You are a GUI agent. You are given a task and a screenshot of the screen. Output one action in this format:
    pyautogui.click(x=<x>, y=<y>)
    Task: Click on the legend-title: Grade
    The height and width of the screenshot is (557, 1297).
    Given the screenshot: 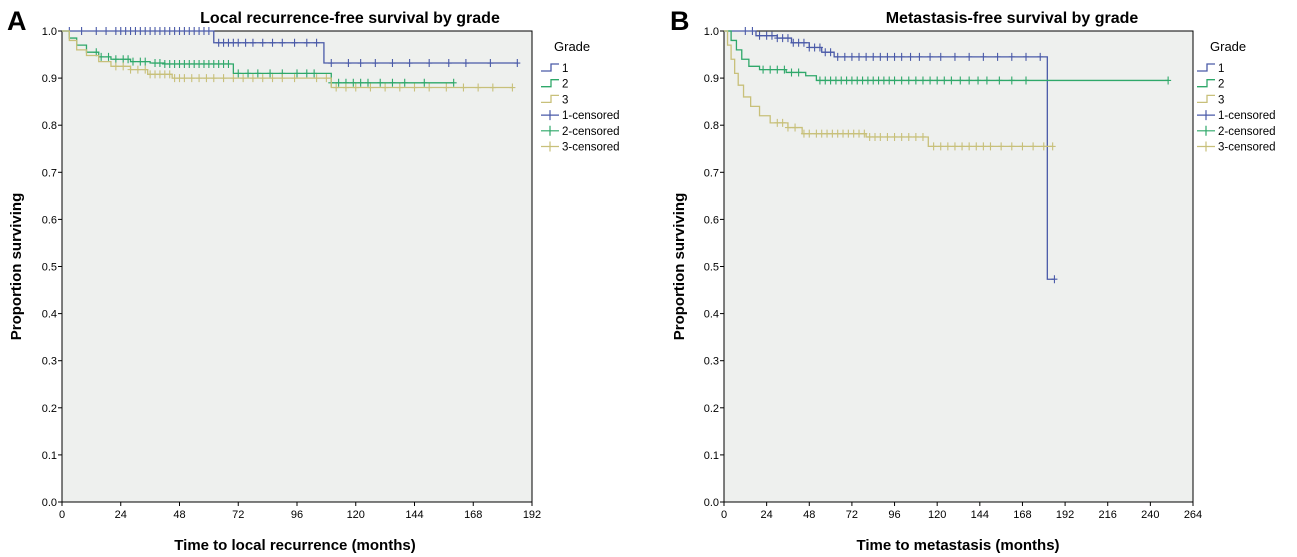 What is the action you would take?
    pyautogui.click(x=1228, y=46)
    